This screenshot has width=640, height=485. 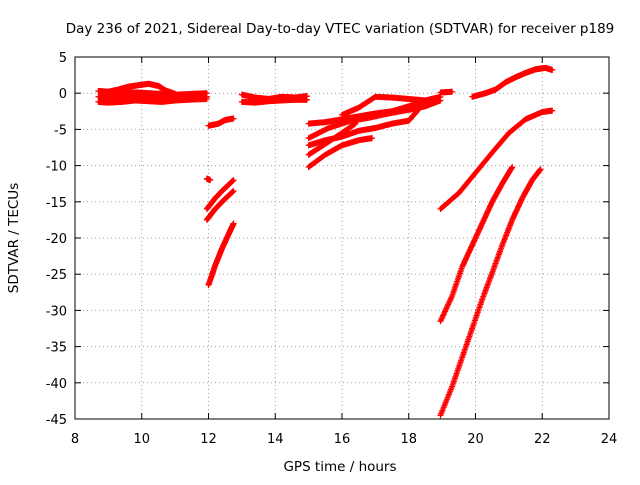 I want to click on x-tick-label: 16, so click(x=342, y=439).